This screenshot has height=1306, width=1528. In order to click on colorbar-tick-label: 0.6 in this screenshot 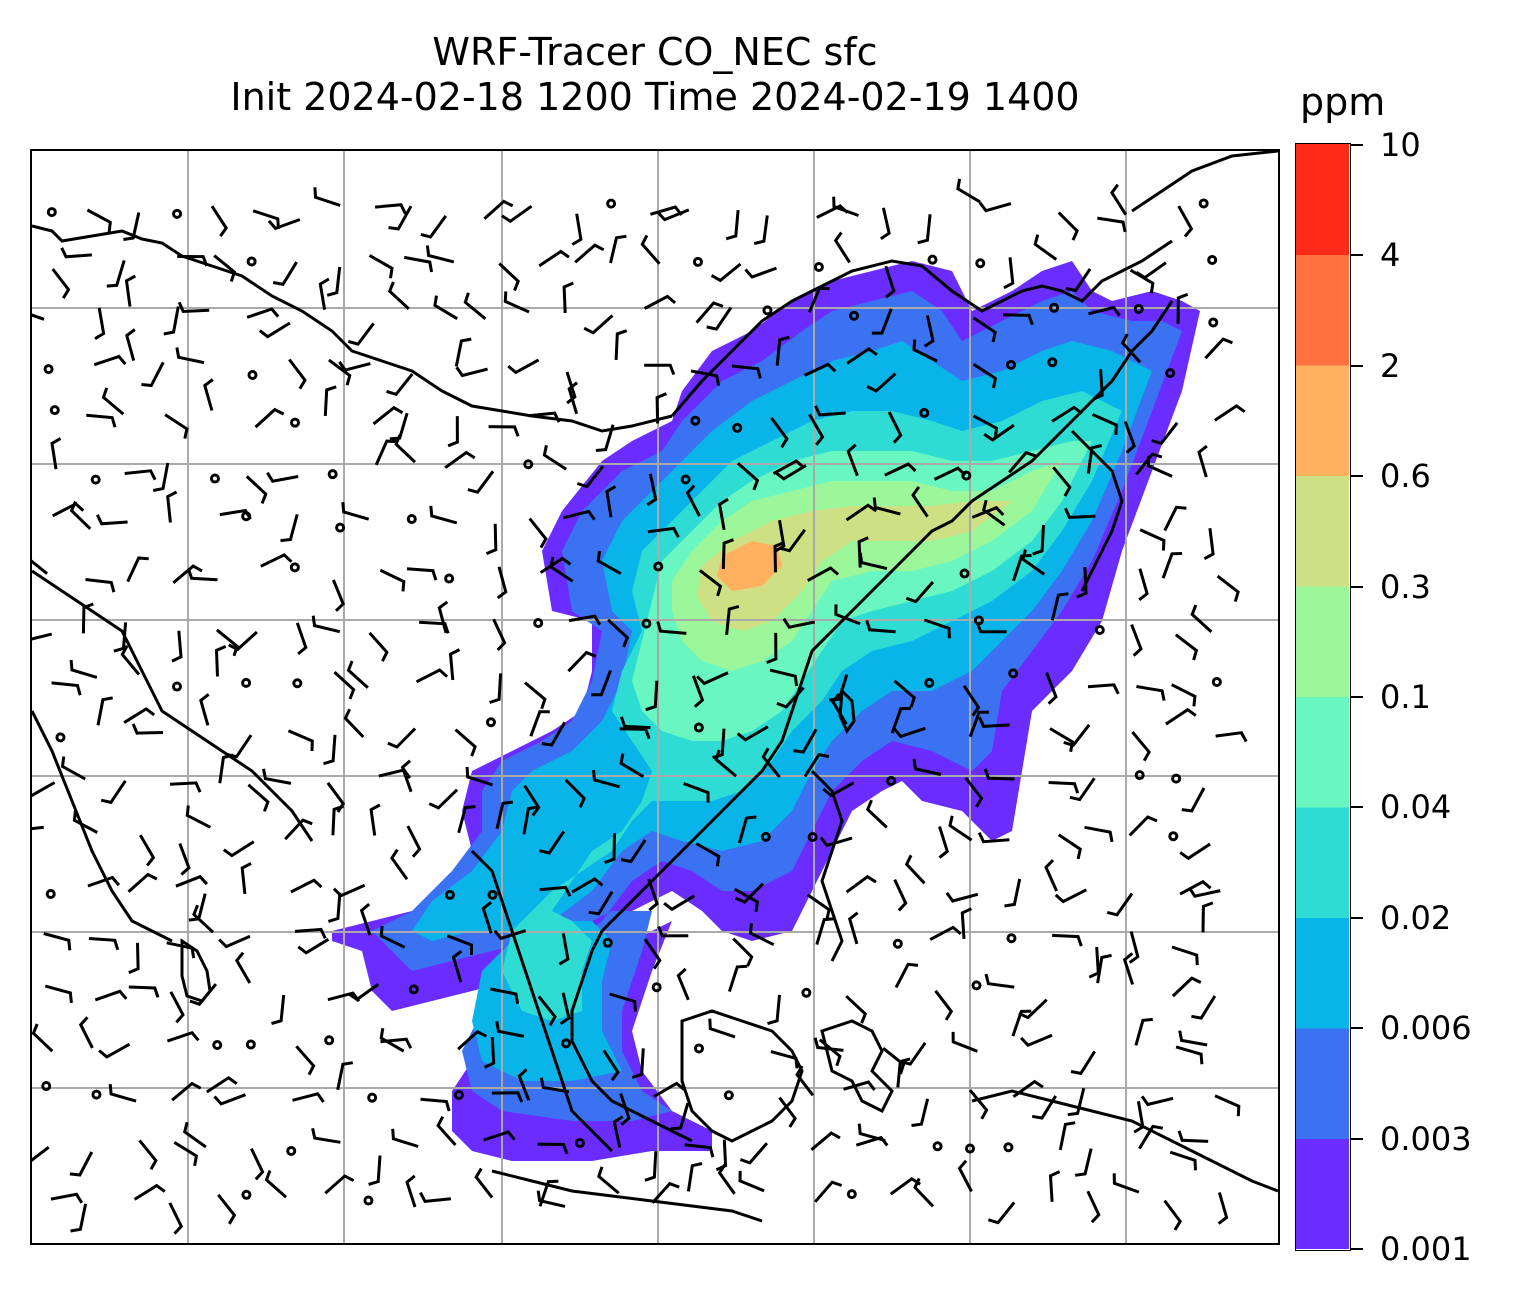, I will do `click(1405, 476)`.